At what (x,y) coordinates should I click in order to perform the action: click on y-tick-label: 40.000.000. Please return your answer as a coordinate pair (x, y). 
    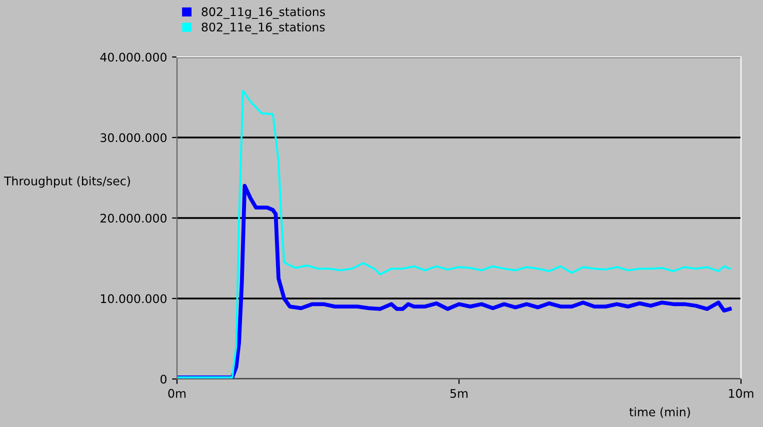
    Looking at the image, I should click on (133, 57).